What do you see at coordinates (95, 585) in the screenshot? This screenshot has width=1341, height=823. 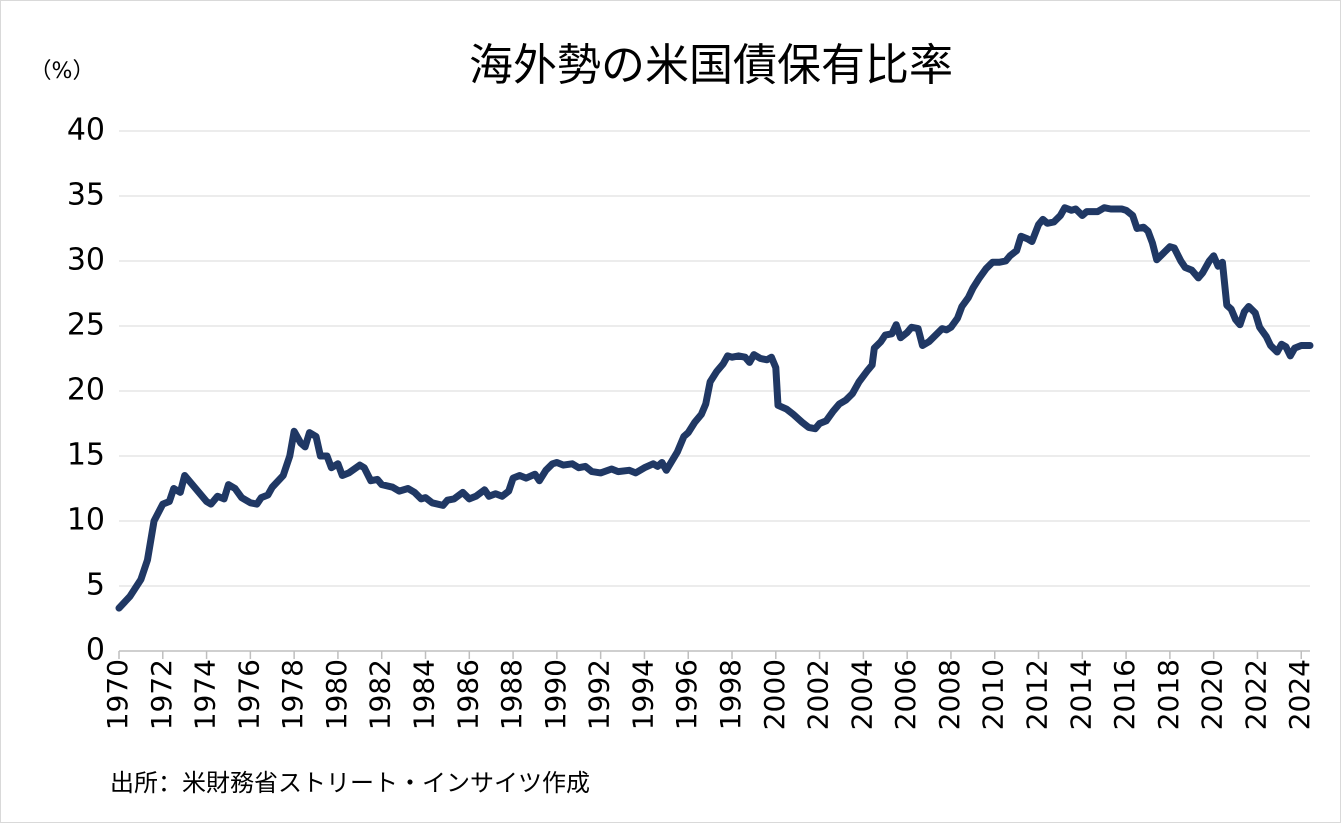 I see `y-tick-label: 5` at bounding box center [95, 585].